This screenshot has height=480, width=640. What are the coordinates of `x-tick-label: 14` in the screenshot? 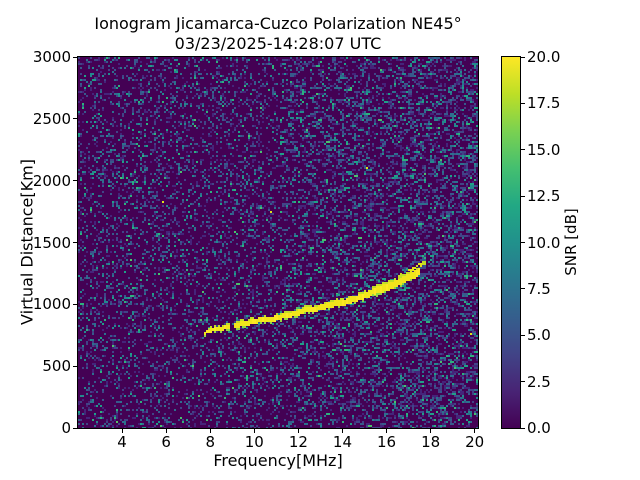 It's located at (342, 442).